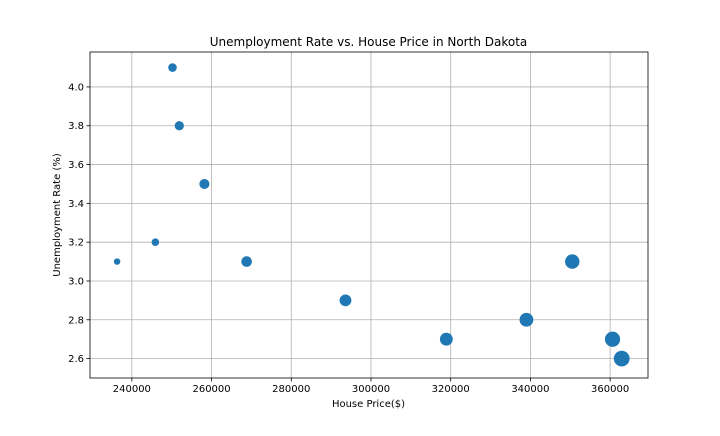 The width and height of the screenshot is (720, 436). Describe the element at coordinates (76, 165) in the screenshot. I see `y-tick-label: 3.6` at that location.